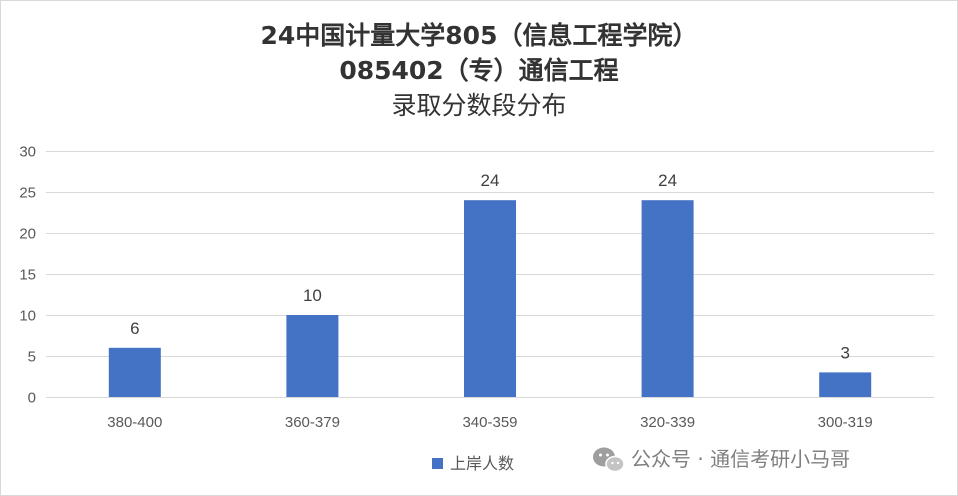 The height and width of the screenshot is (496, 958). I want to click on x-axis-tick-labels: 380-400 360-379 340-359 320-339 300-319, so click(489, 422).